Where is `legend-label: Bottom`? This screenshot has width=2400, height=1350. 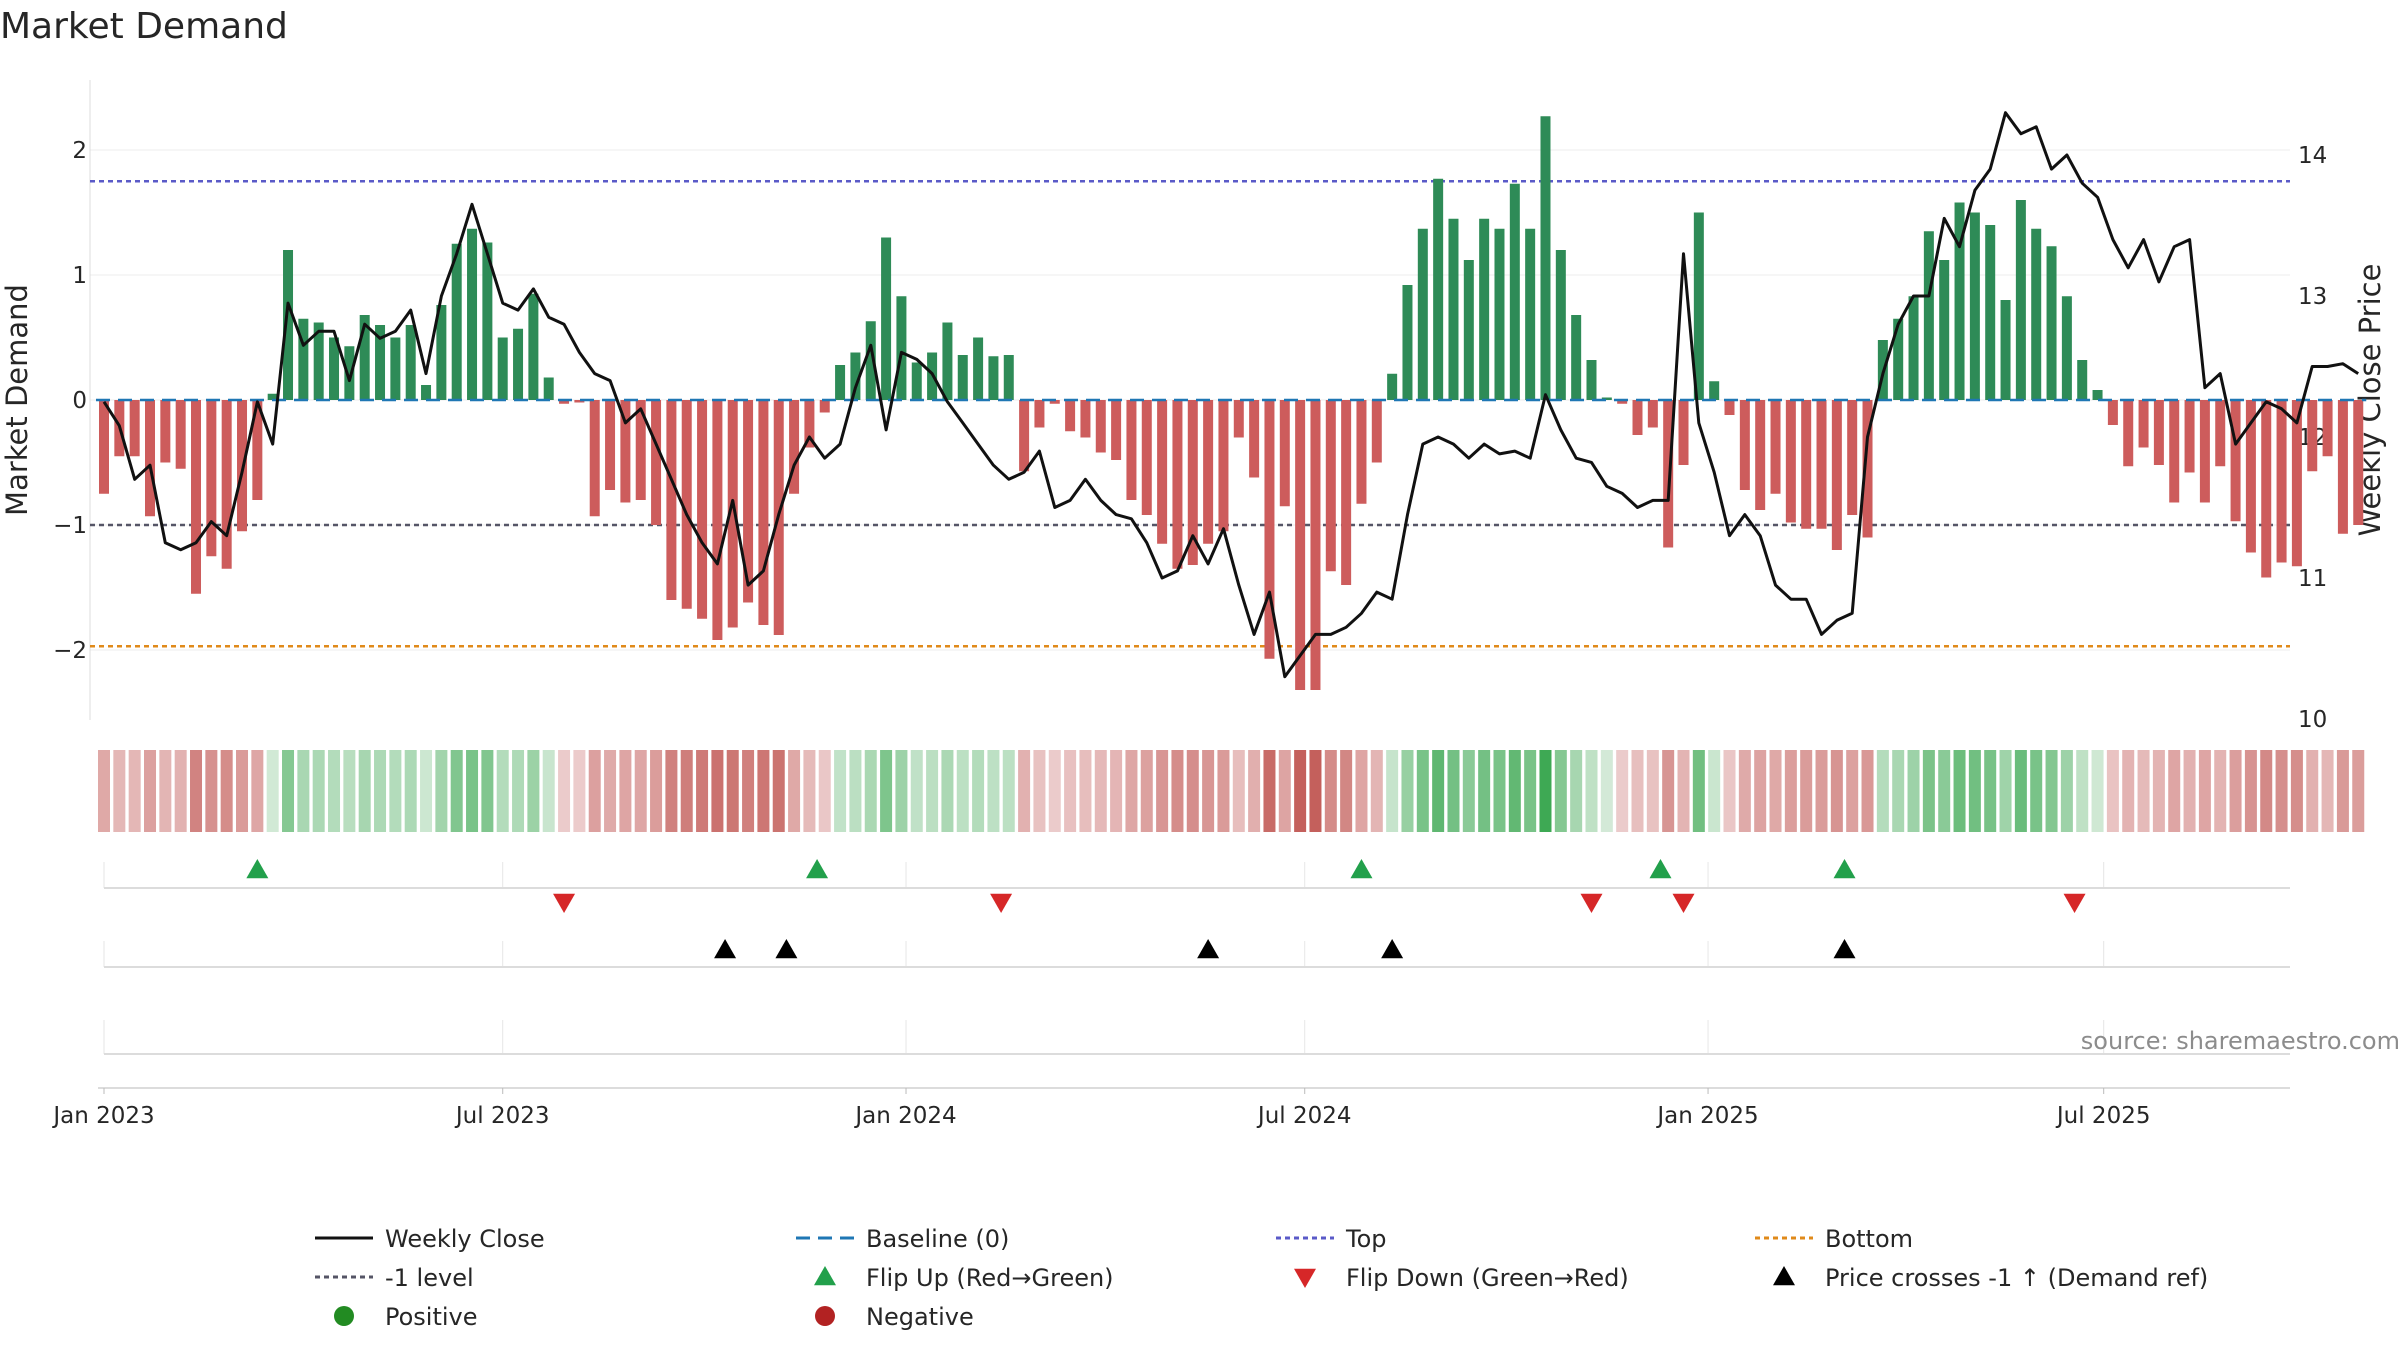 legend-label: Bottom is located at coordinates (1869, 1239).